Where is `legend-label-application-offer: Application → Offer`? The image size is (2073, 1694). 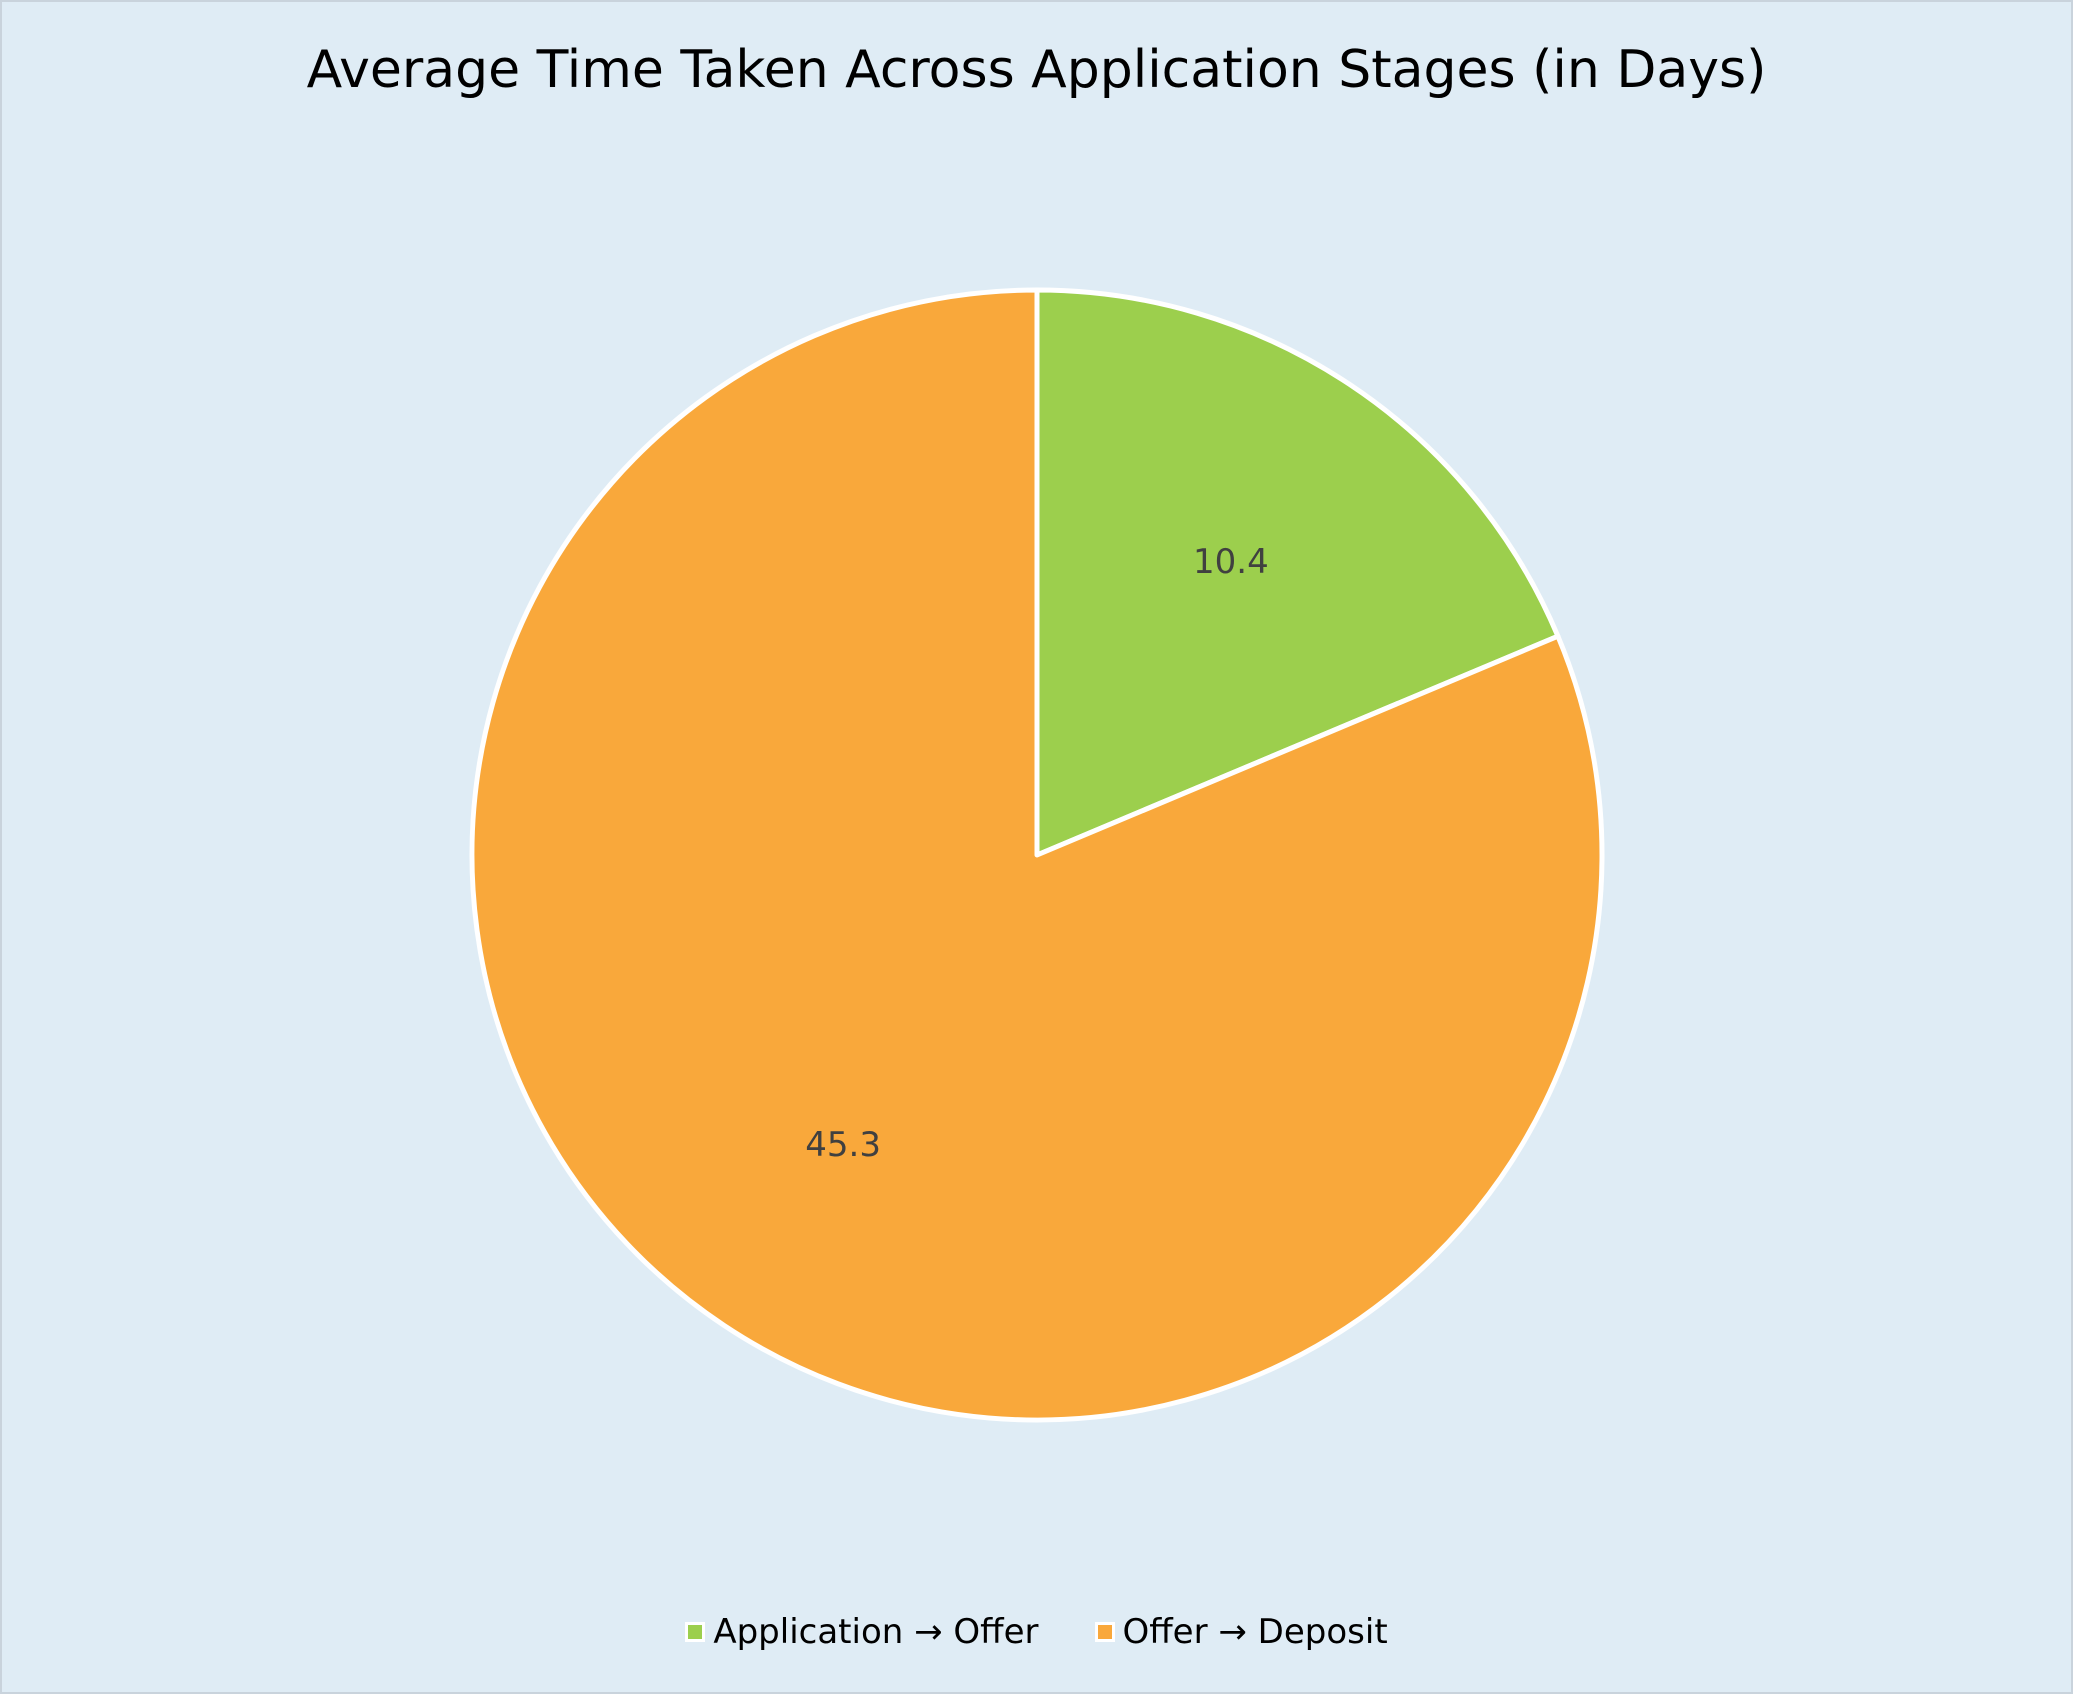 legend-label-application-offer: Application → Offer is located at coordinates (876, 1632).